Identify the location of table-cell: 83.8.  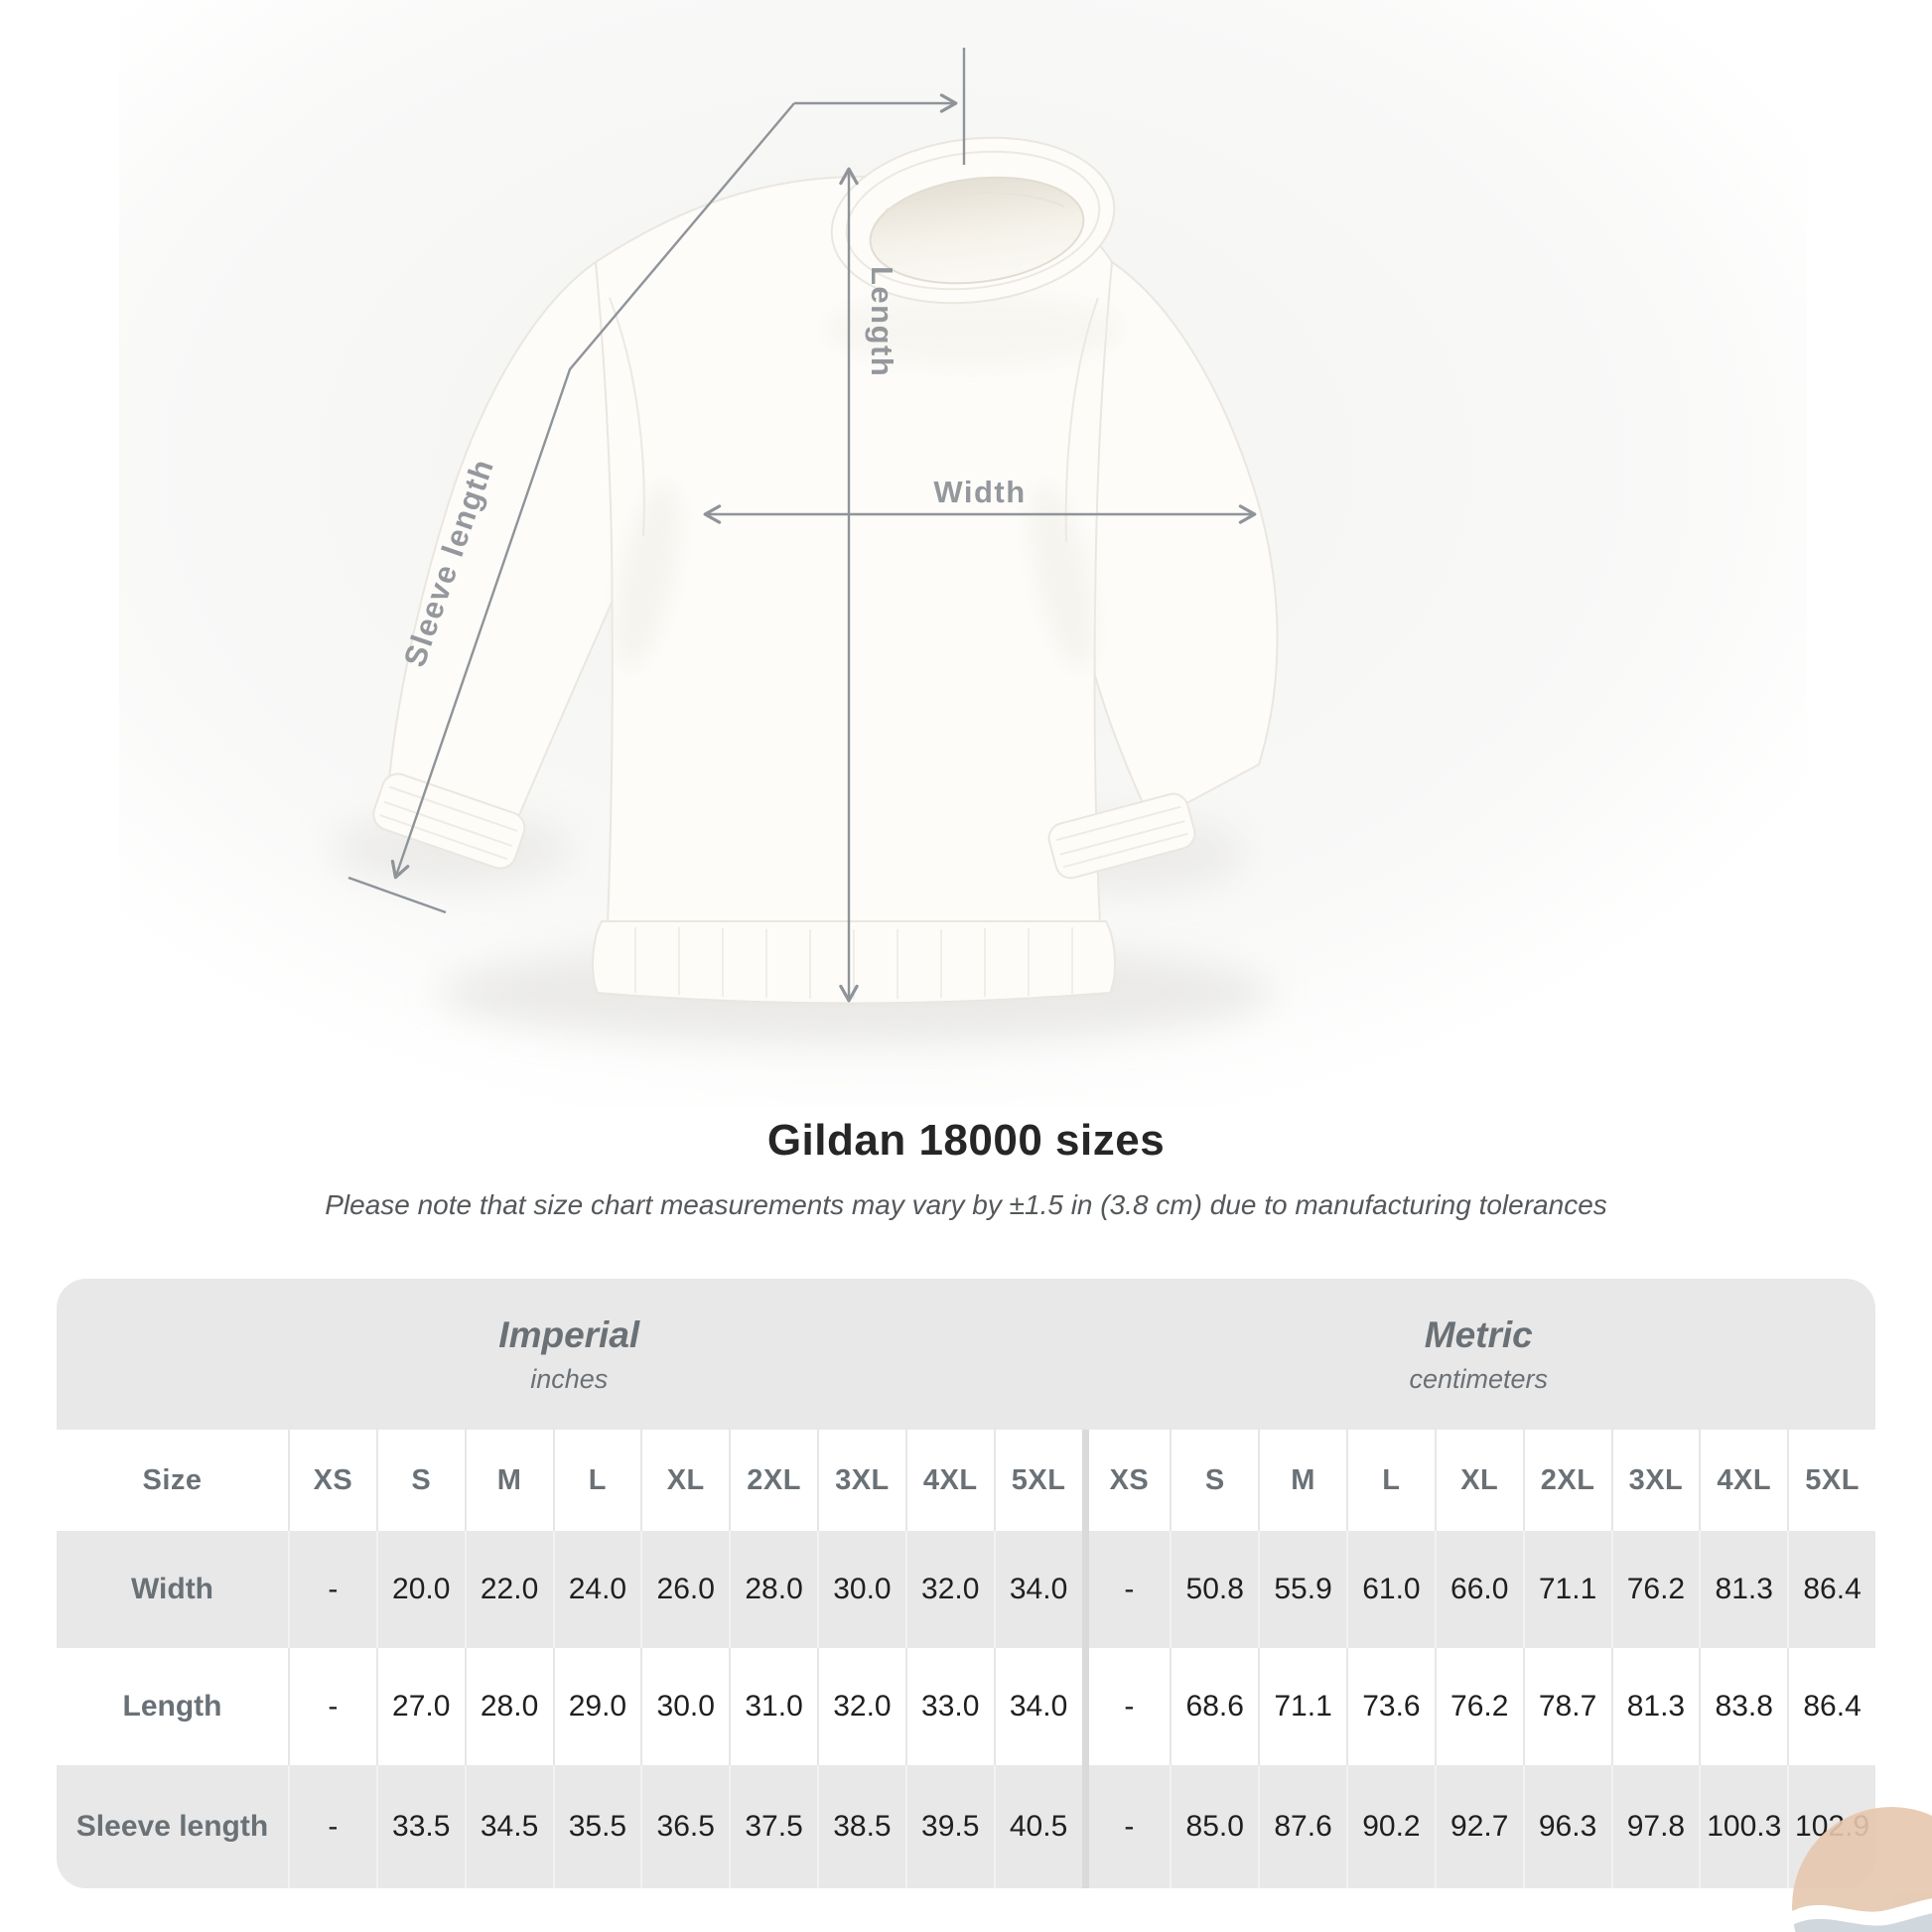
(1743, 1706).